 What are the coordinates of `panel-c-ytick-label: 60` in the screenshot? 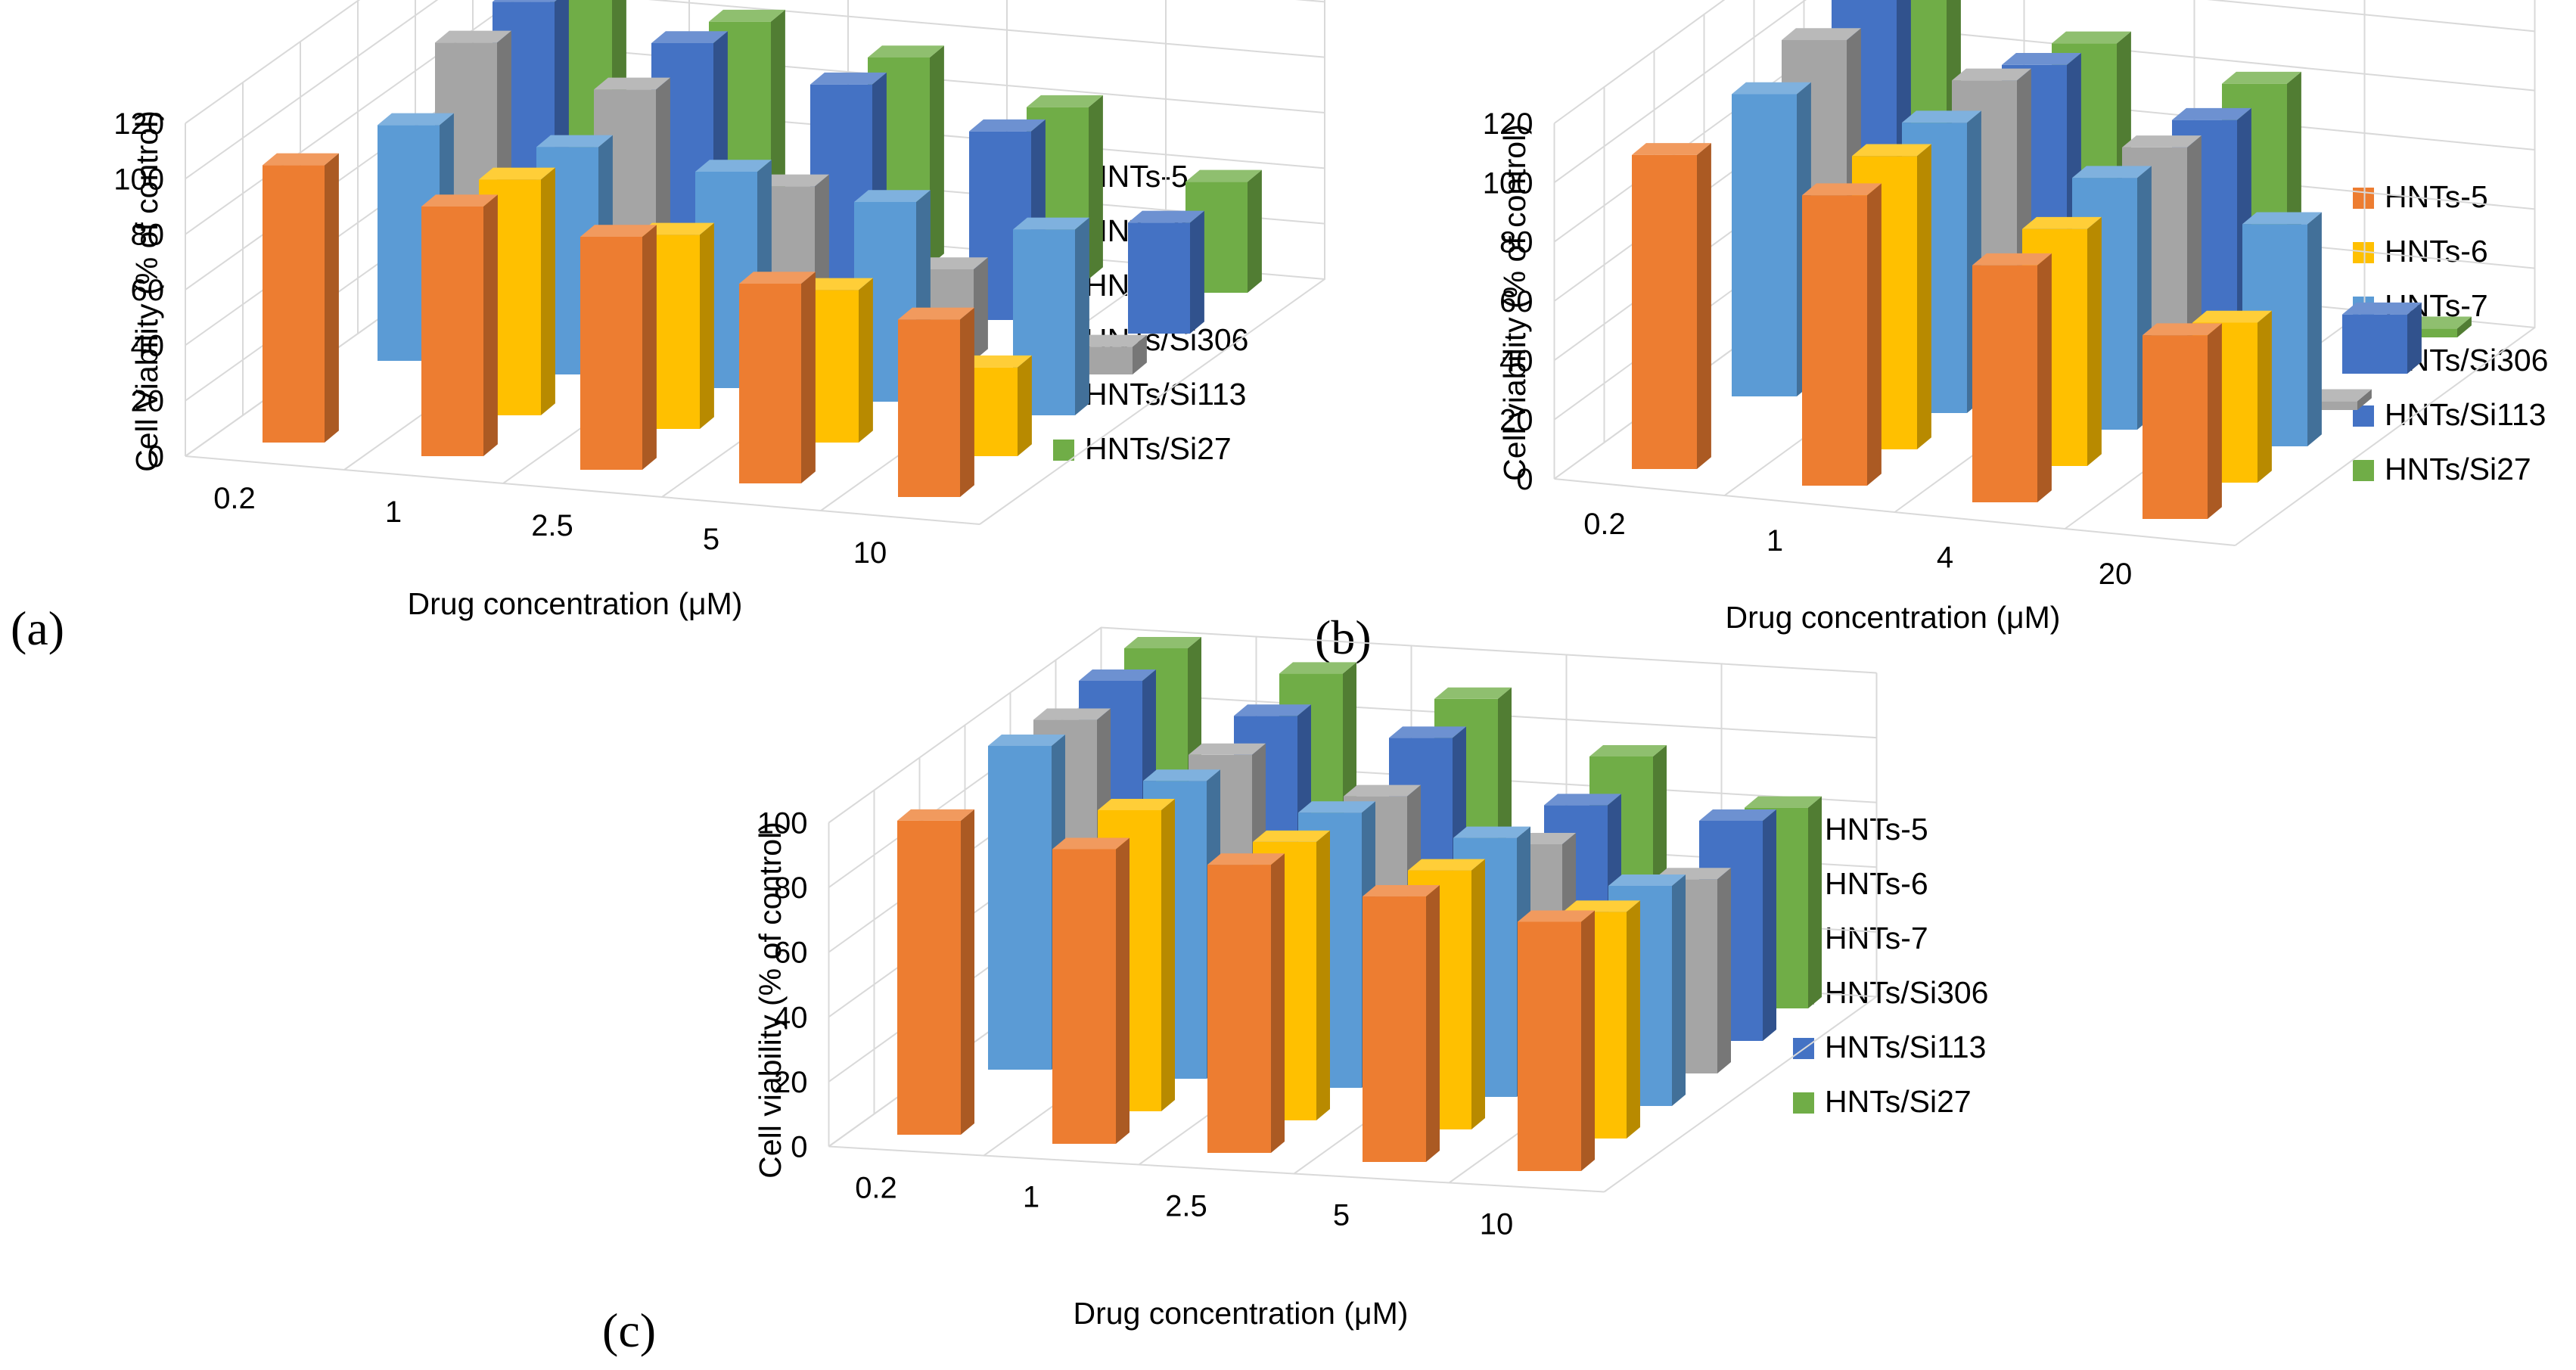 It's located at (791, 953).